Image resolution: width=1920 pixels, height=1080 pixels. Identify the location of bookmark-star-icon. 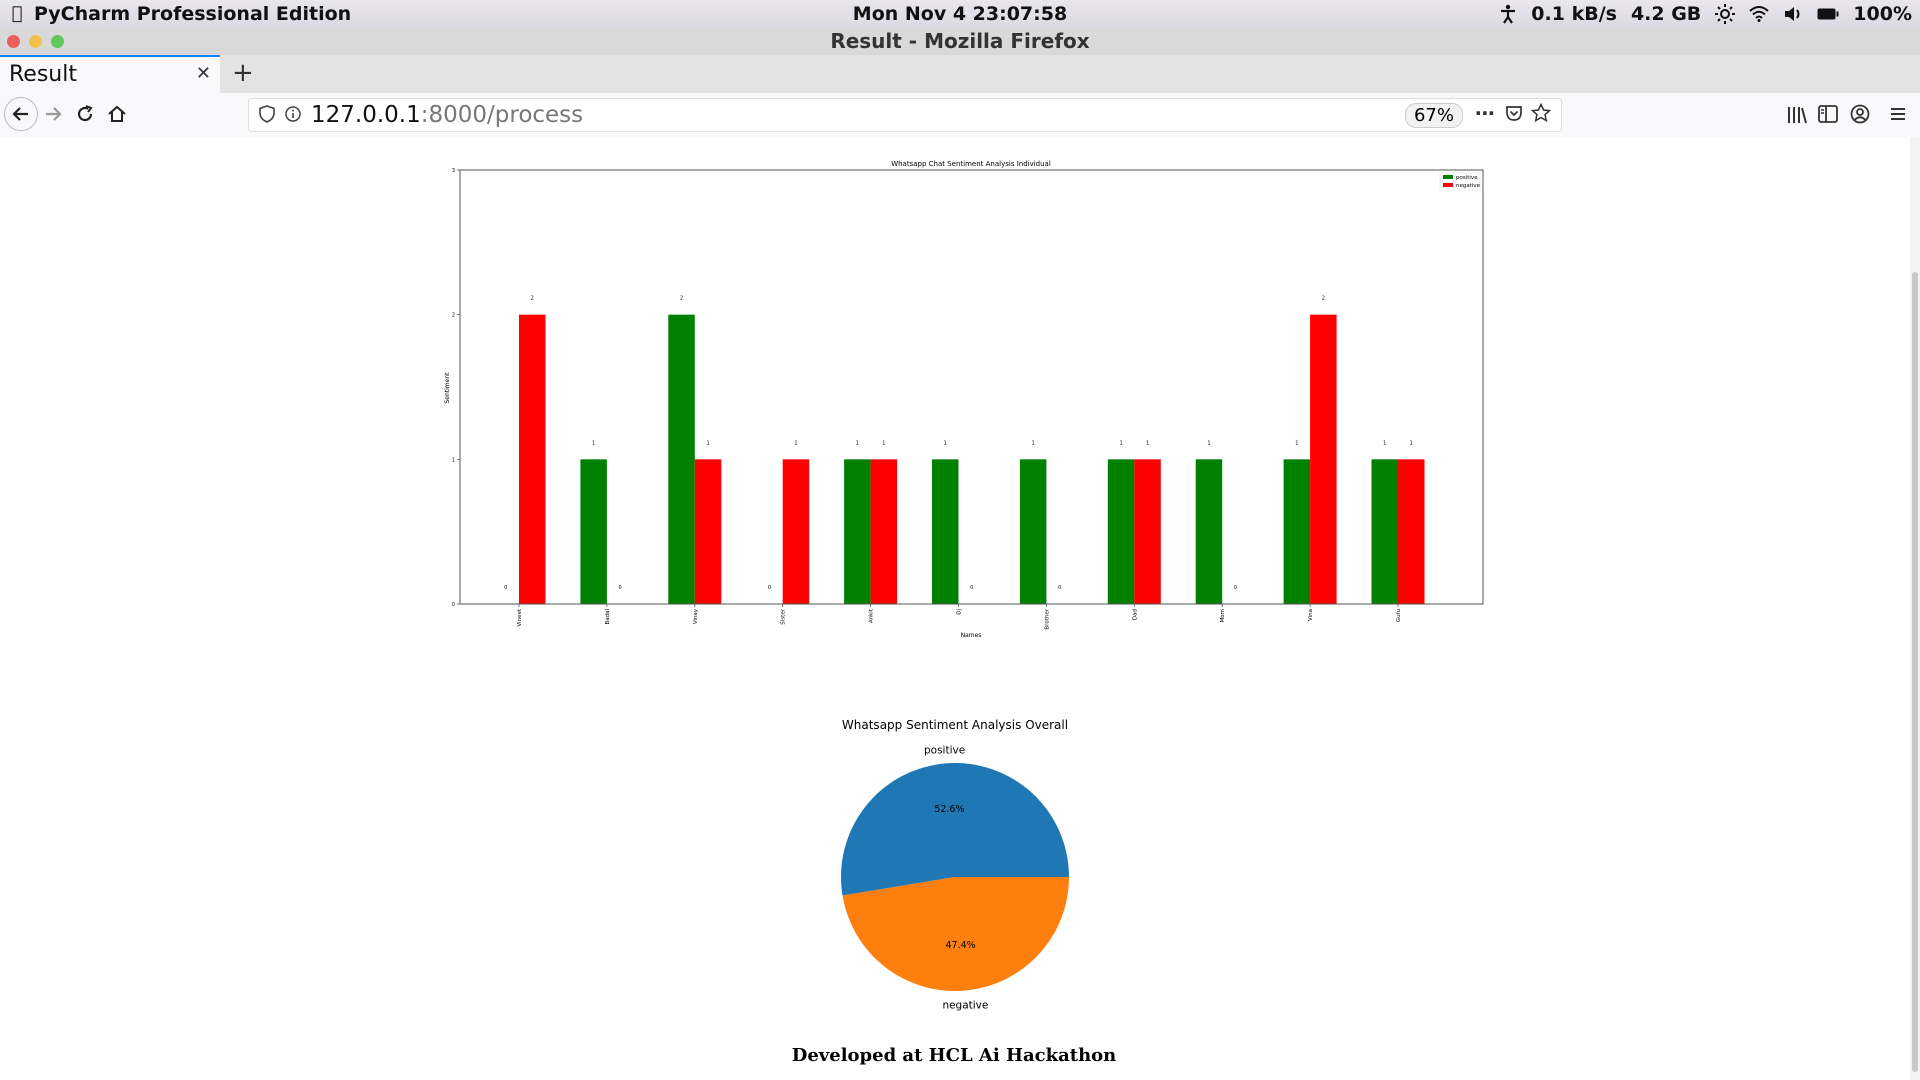
(1541, 114).